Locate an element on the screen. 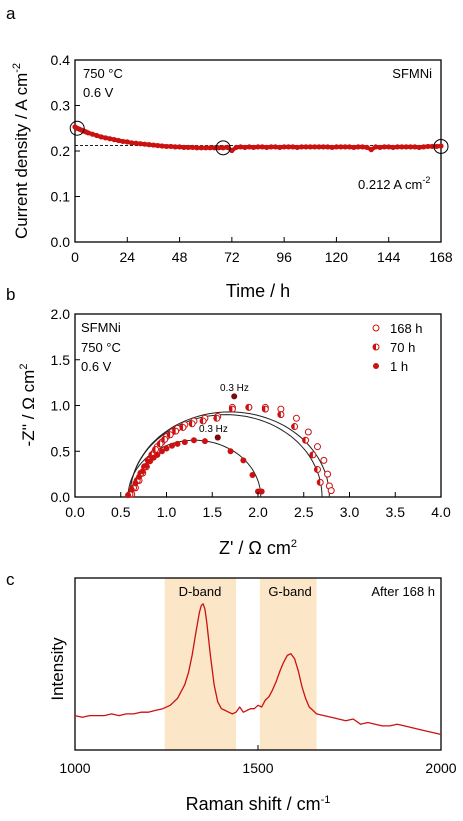 The width and height of the screenshot is (463, 821). panel-a-value-label: 0.212 A cm-2 is located at coordinates (394, 183).